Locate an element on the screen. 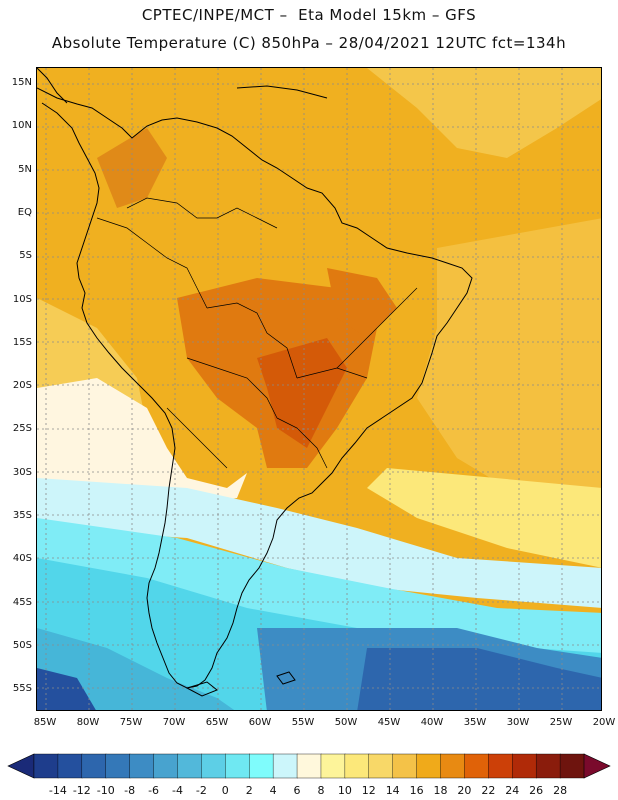  field-hot-north is located at coordinates (362, 303).